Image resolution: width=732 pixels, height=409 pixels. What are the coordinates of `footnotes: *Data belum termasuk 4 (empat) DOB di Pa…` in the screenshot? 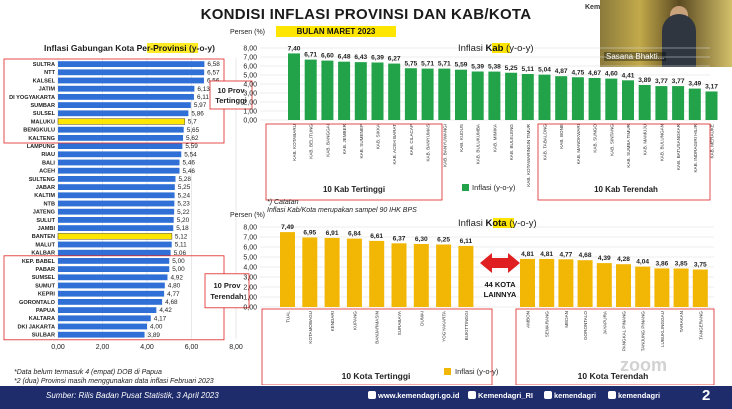 It's located at (114, 377).